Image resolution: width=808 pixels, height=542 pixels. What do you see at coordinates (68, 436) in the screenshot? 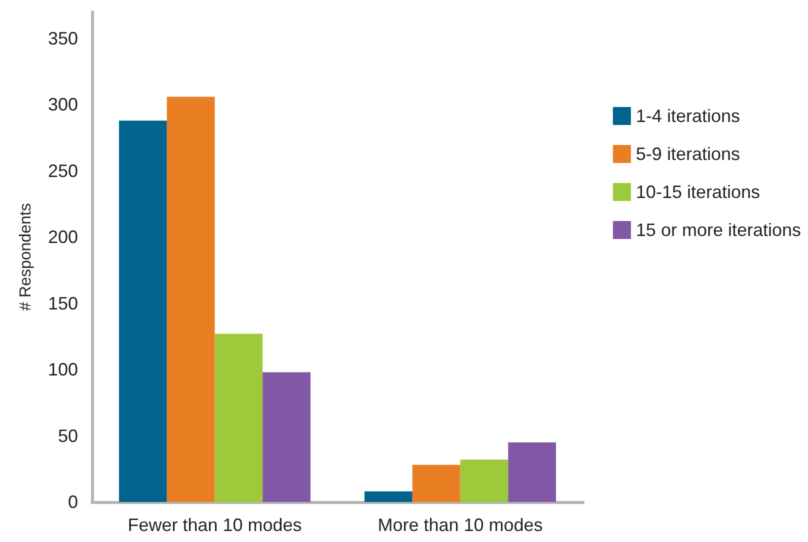
I see `y-tick-label: 50` at bounding box center [68, 436].